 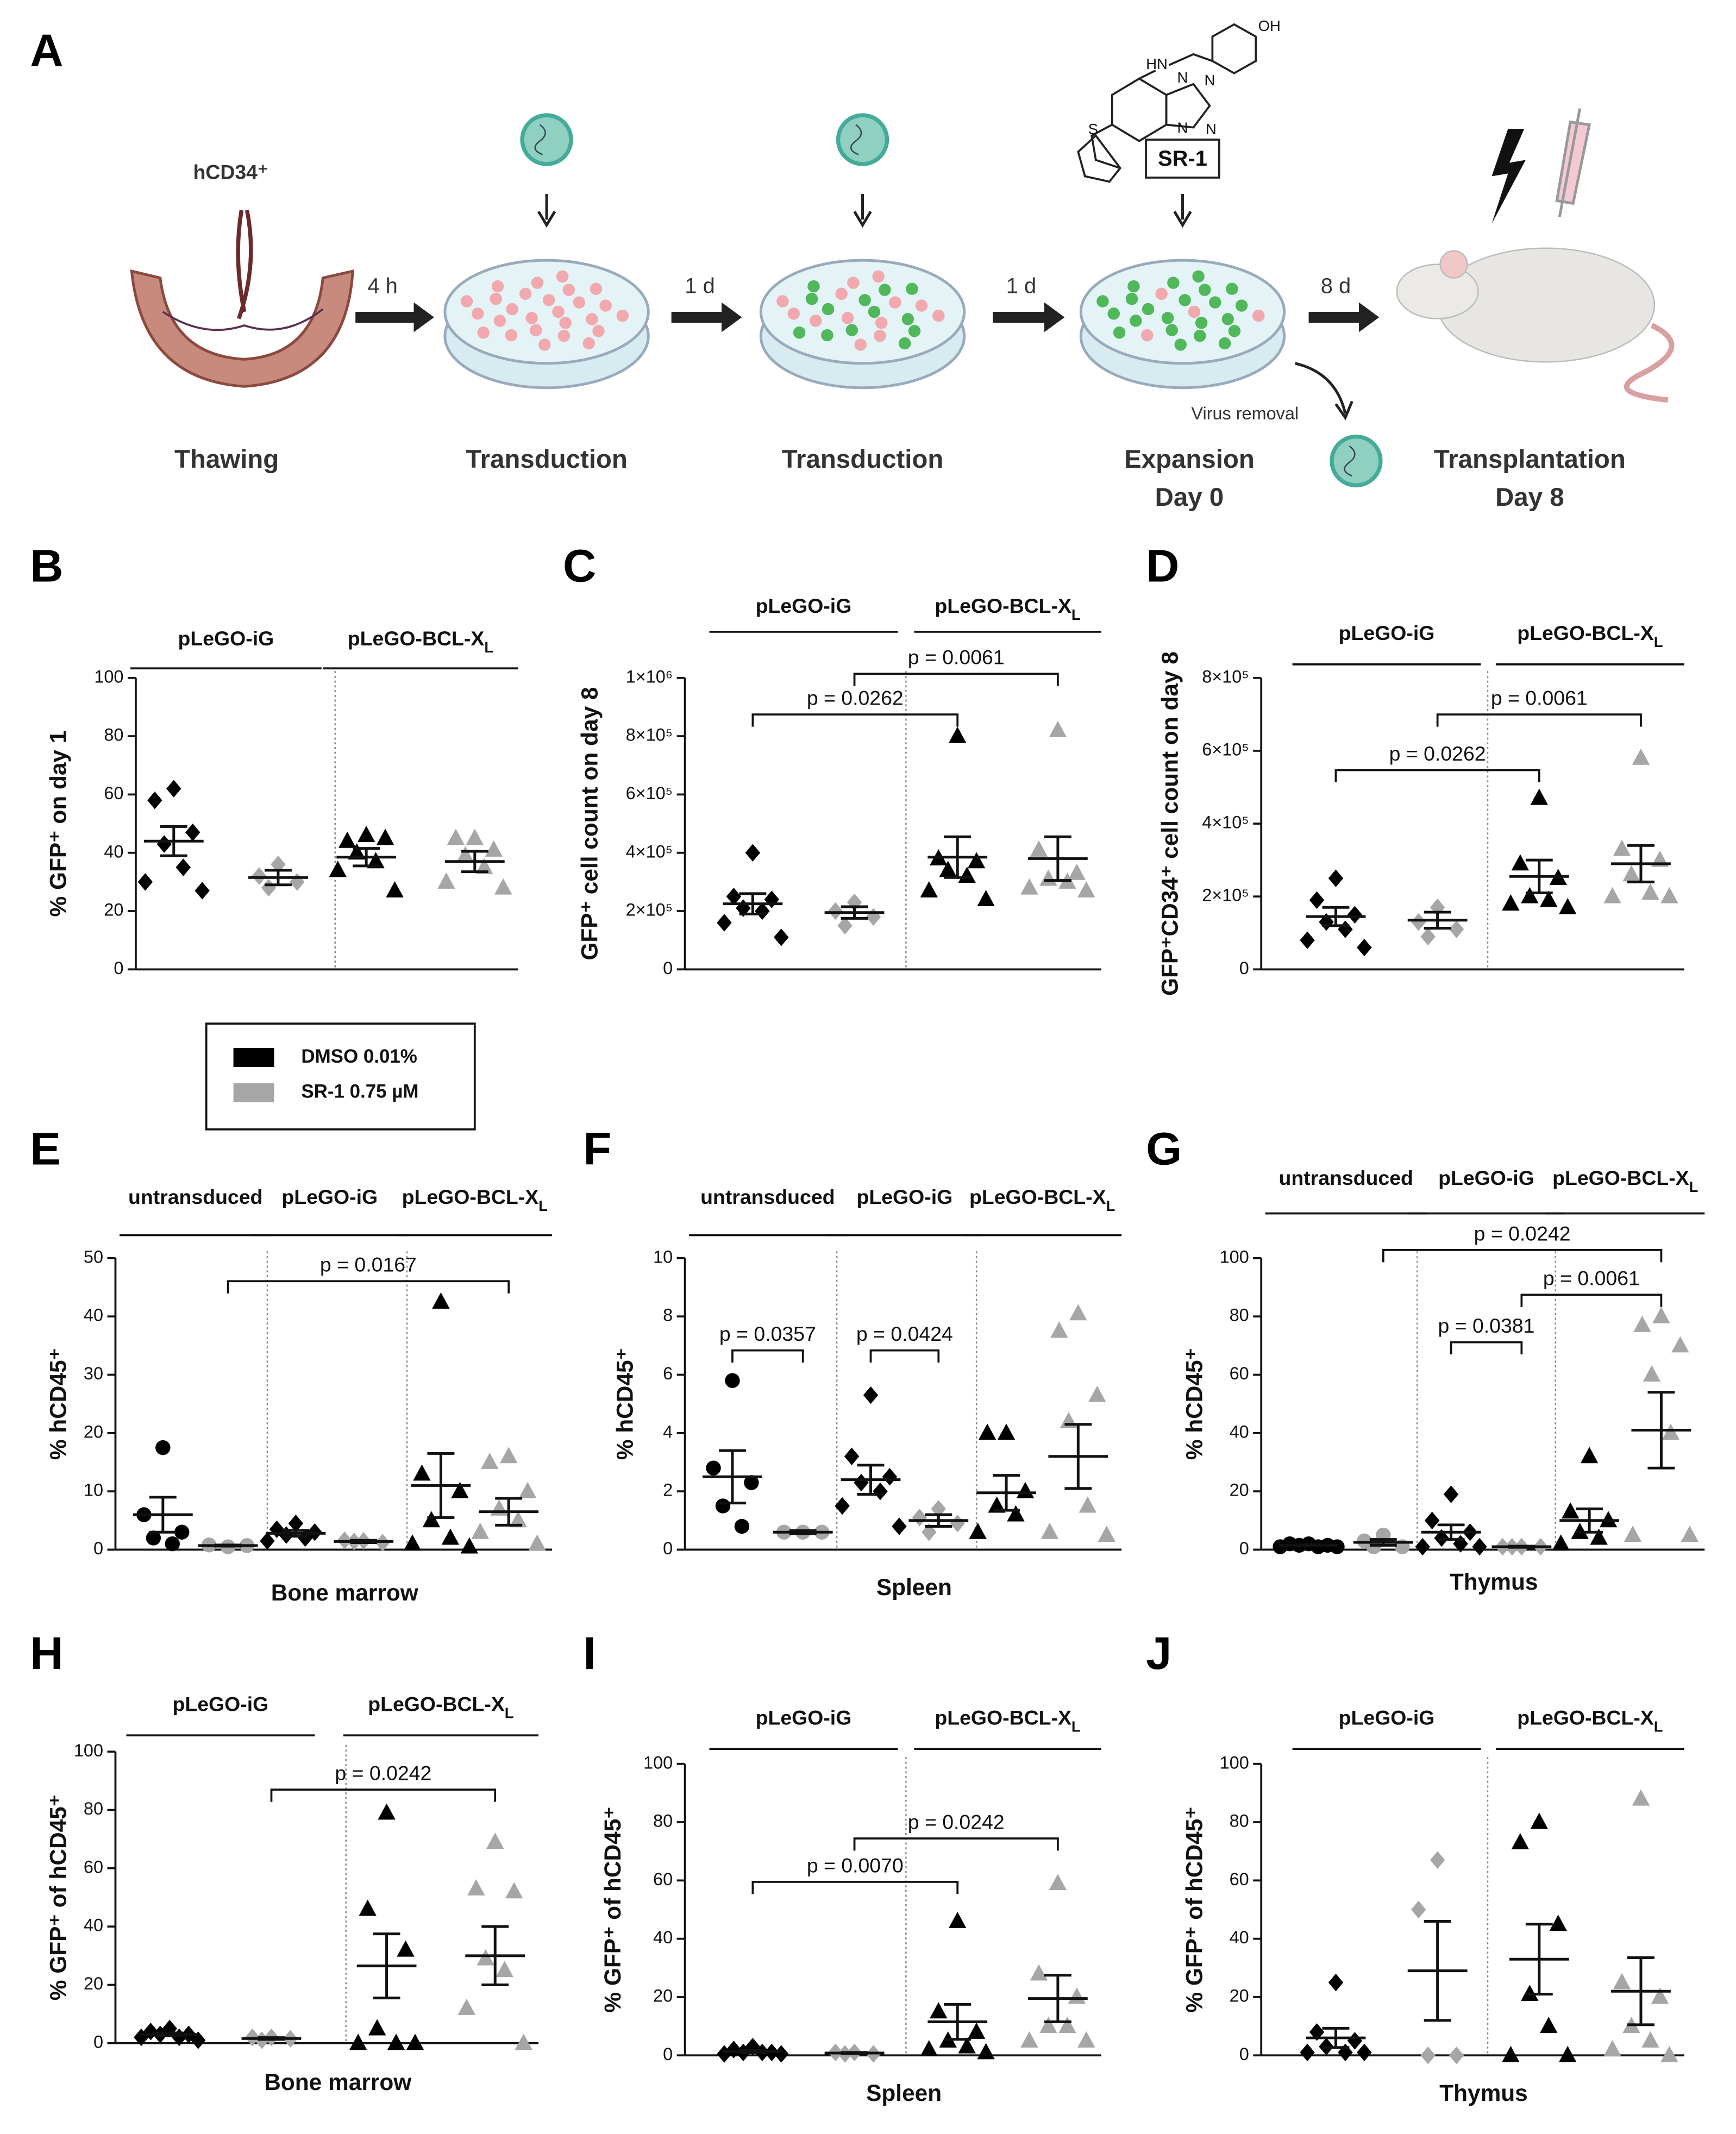 What do you see at coordinates (1182, 159) in the screenshot?
I see `compound-box` at bounding box center [1182, 159].